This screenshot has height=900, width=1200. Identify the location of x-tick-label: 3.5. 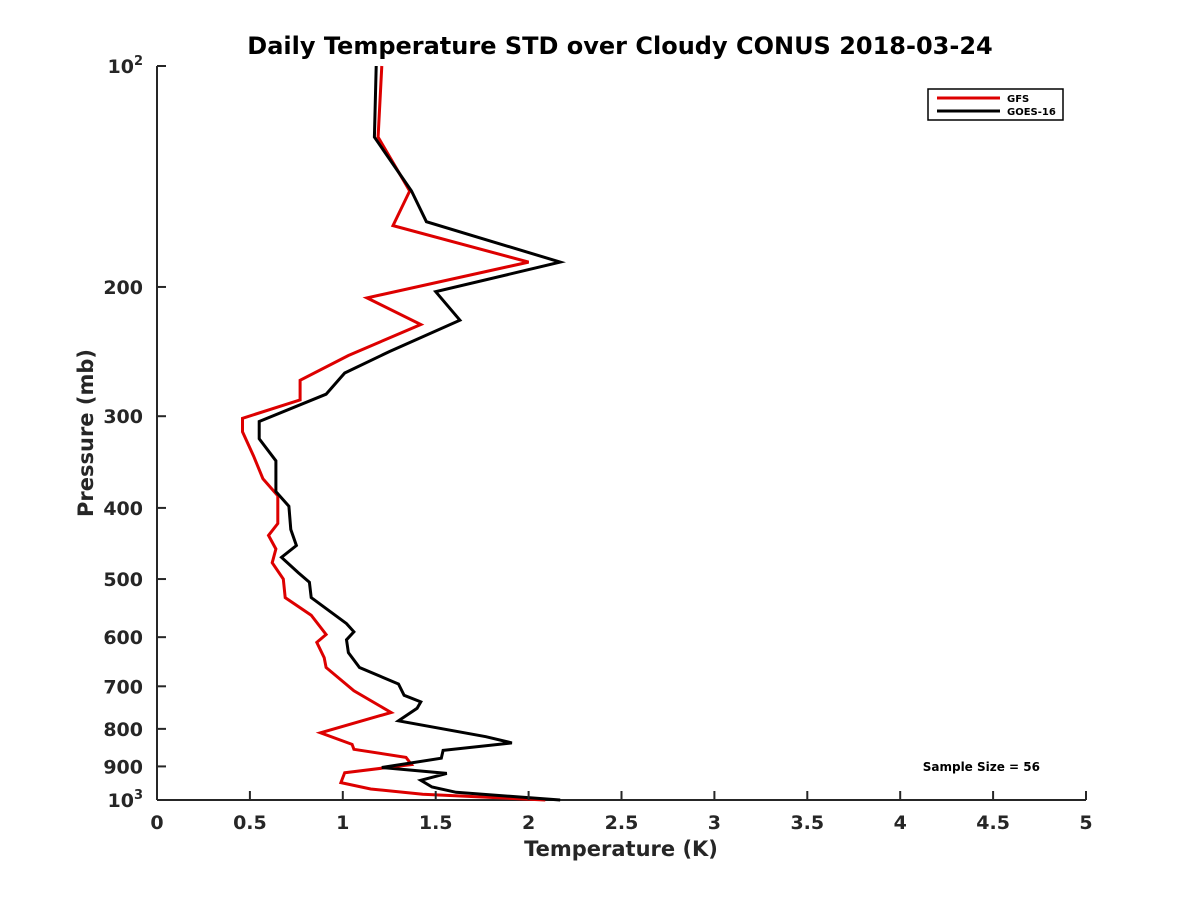
(807, 823).